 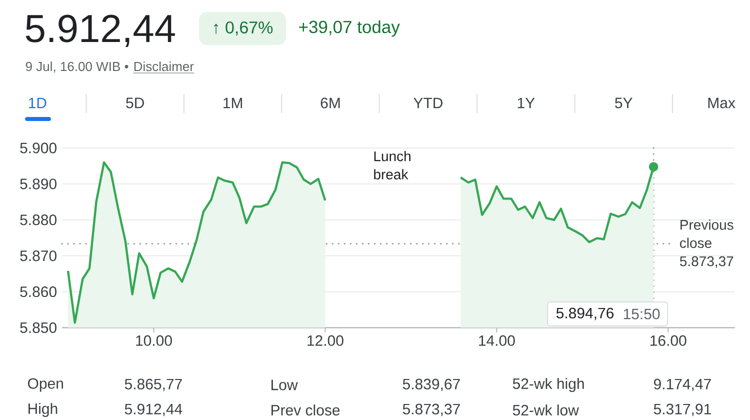 I want to click on text: Max, so click(x=722, y=103).